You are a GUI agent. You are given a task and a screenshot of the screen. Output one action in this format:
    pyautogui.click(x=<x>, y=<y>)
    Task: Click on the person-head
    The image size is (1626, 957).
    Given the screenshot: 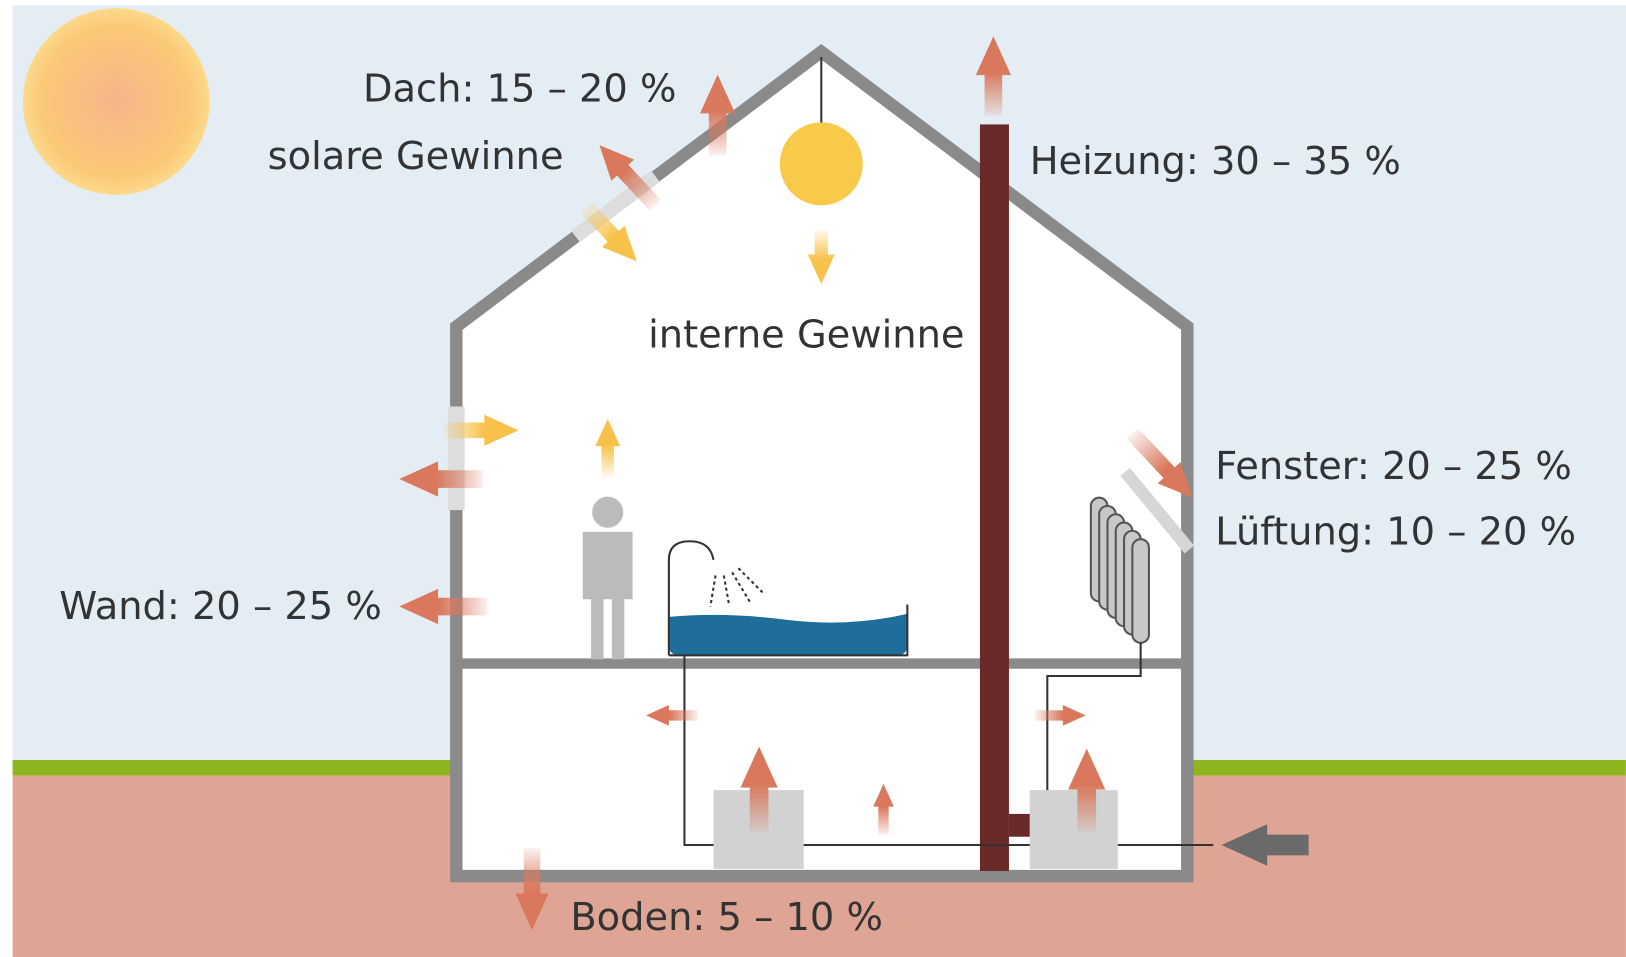 What is the action you would take?
    pyautogui.click(x=608, y=512)
    